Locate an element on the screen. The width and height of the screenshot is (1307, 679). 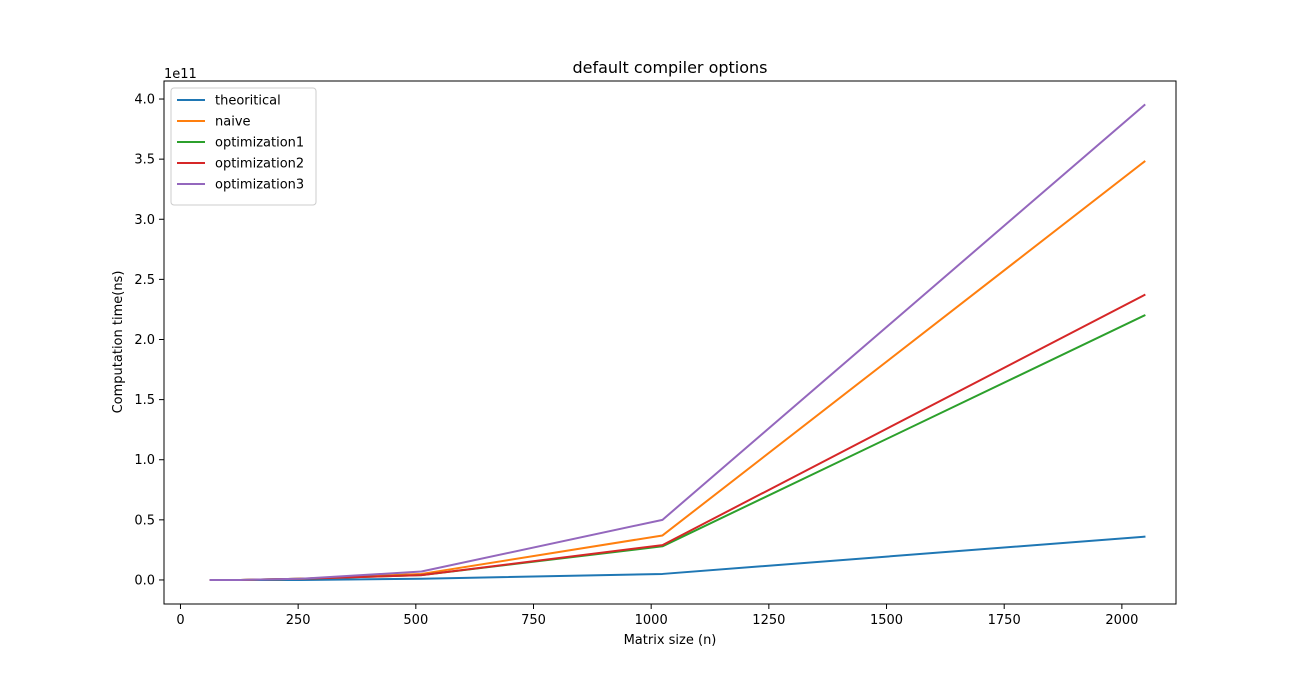
x-axis-label: Matrix size (n) is located at coordinates (670, 640).